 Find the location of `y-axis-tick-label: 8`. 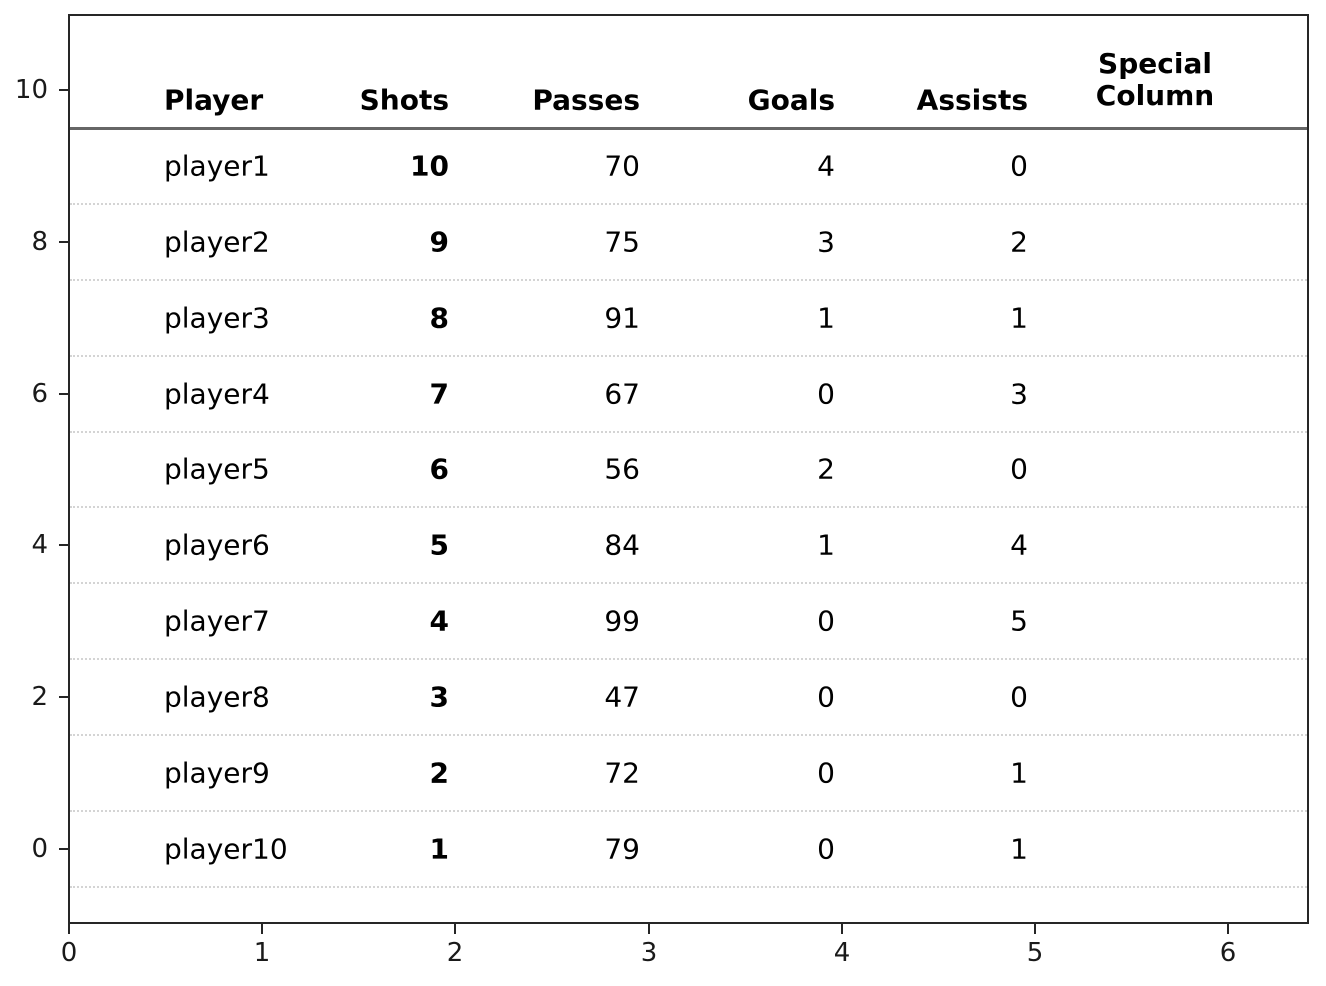

y-axis-tick-label: 8 is located at coordinates (39, 242).